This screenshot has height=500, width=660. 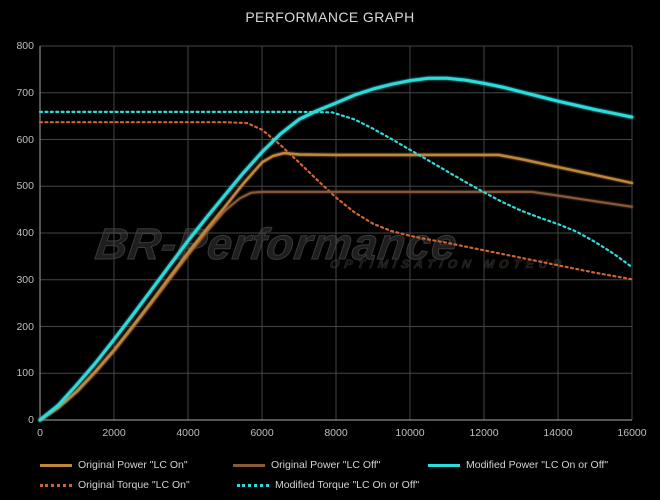 I want to click on x-tick-label: 4000, so click(x=188, y=433).